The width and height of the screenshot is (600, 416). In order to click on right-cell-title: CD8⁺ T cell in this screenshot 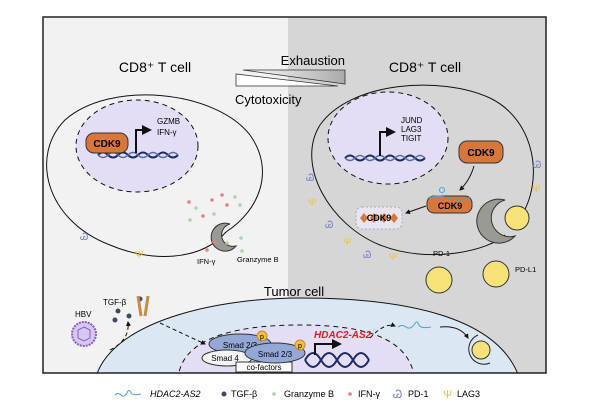, I will do `click(425, 67)`.